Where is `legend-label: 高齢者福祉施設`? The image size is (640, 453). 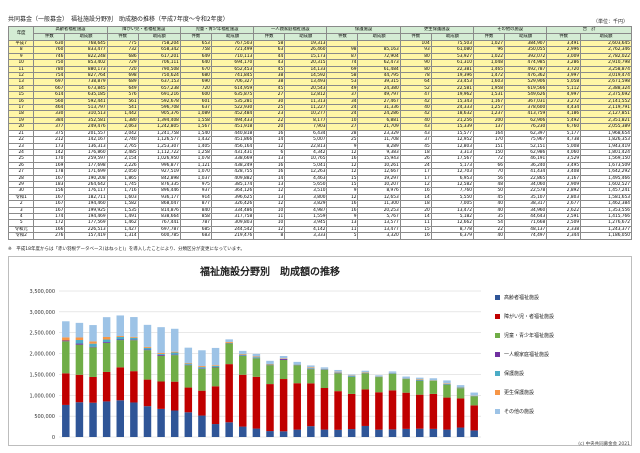
legend-label: 高齢者福祉施設 is located at coordinates (521, 297).